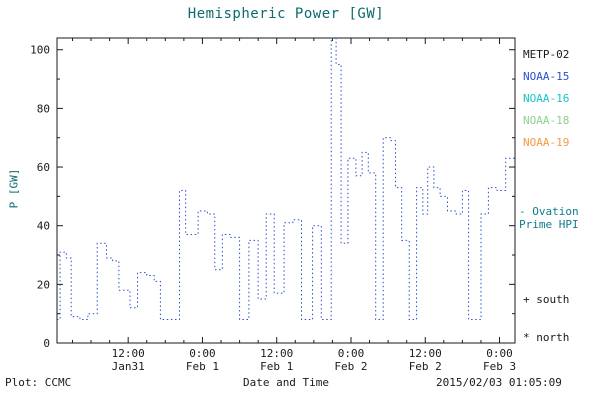 The height and width of the screenshot is (400, 600). Describe the element at coordinates (546, 120) in the screenshot. I see `legend-item-noaa-18: NOAA-18` at that location.